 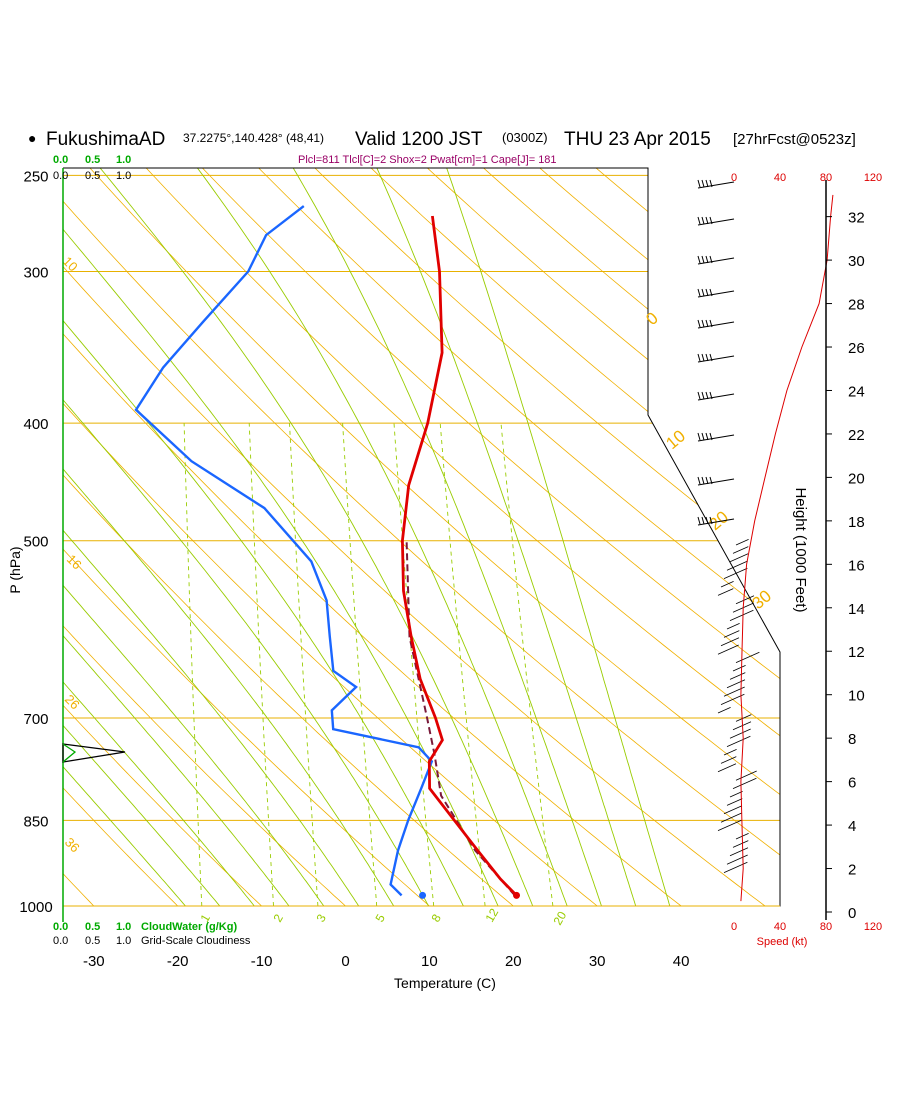 What do you see at coordinates (651, 318) in the screenshot?
I see `dry-label-0: 0` at bounding box center [651, 318].